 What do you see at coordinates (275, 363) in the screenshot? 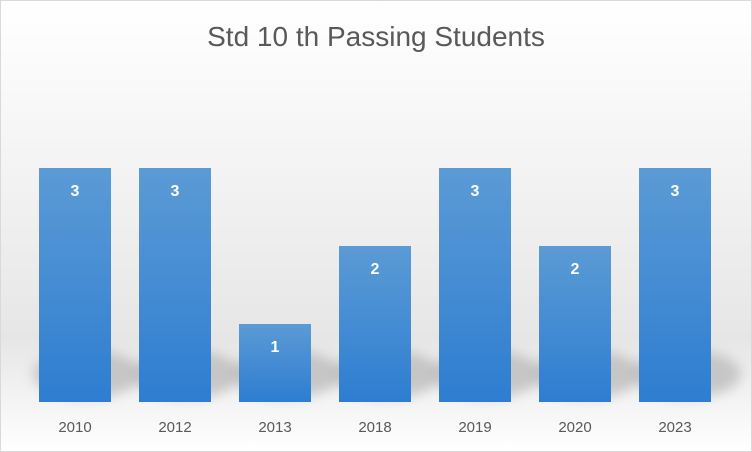
I see `bar-2013` at bounding box center [275, 363].